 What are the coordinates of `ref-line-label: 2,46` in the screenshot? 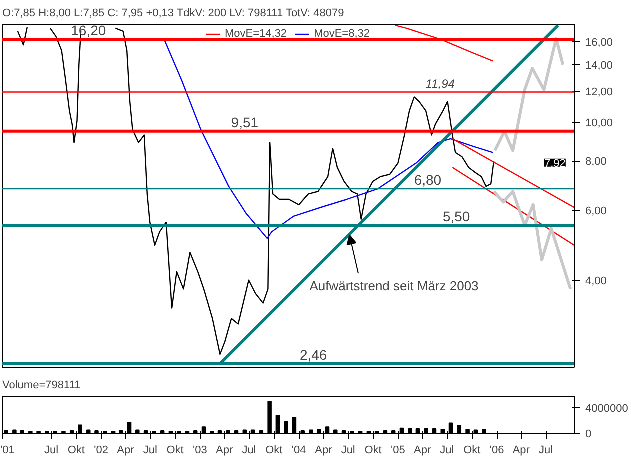 It's located at (314, 354).